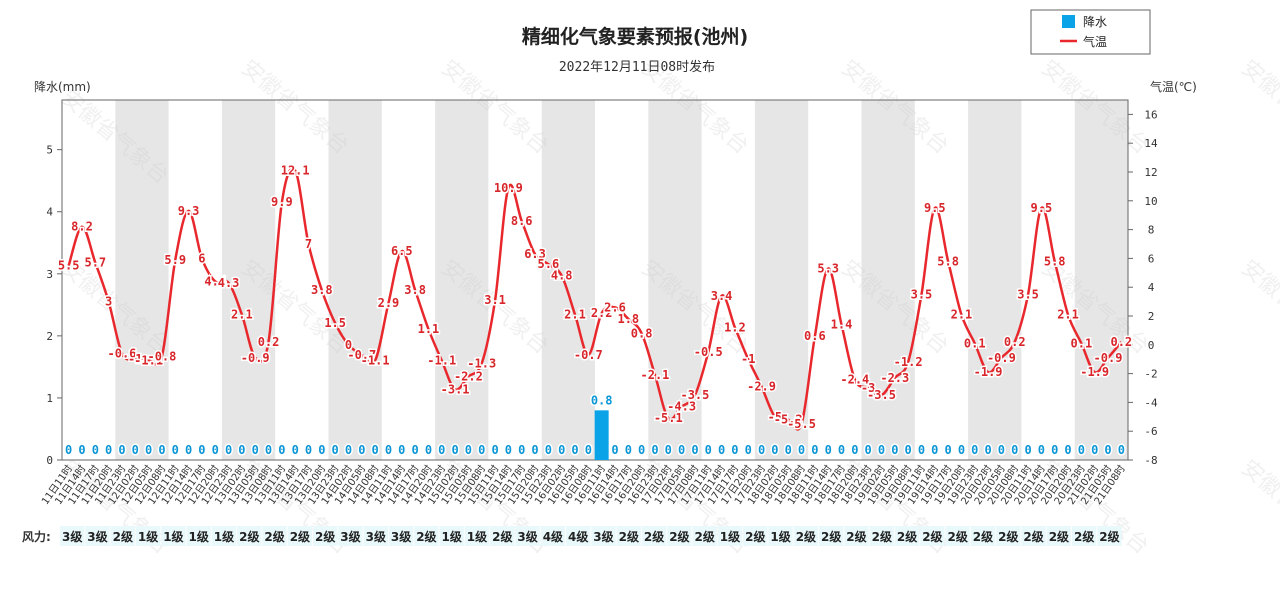 This screenshot has height=600, width=1280. What do you see at coordinates (1151, 402) in the screenshot?
I see `right-tick-label: -4` at bounding box center [1151, 402].